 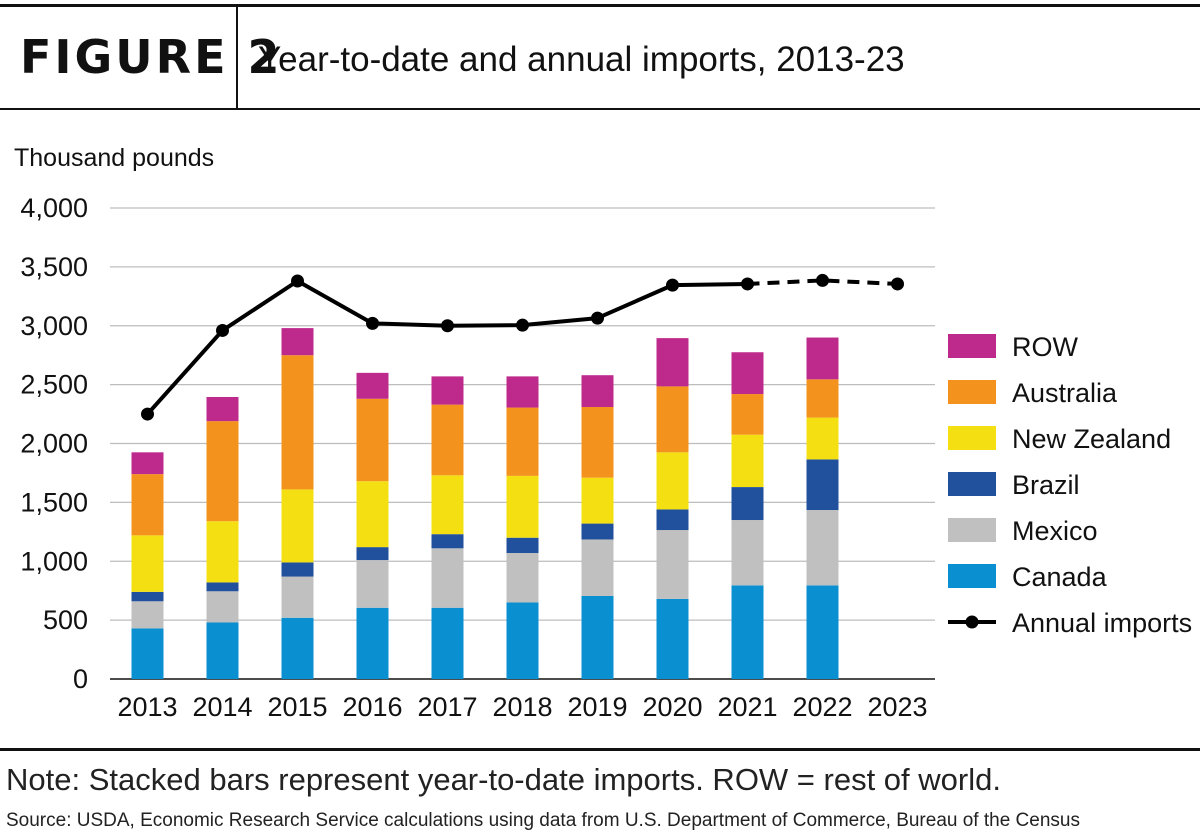 What do you see at coordinates (747, 632) in the screenshot?
I see `bar-canada-2021` at bounding box center [747, 632].